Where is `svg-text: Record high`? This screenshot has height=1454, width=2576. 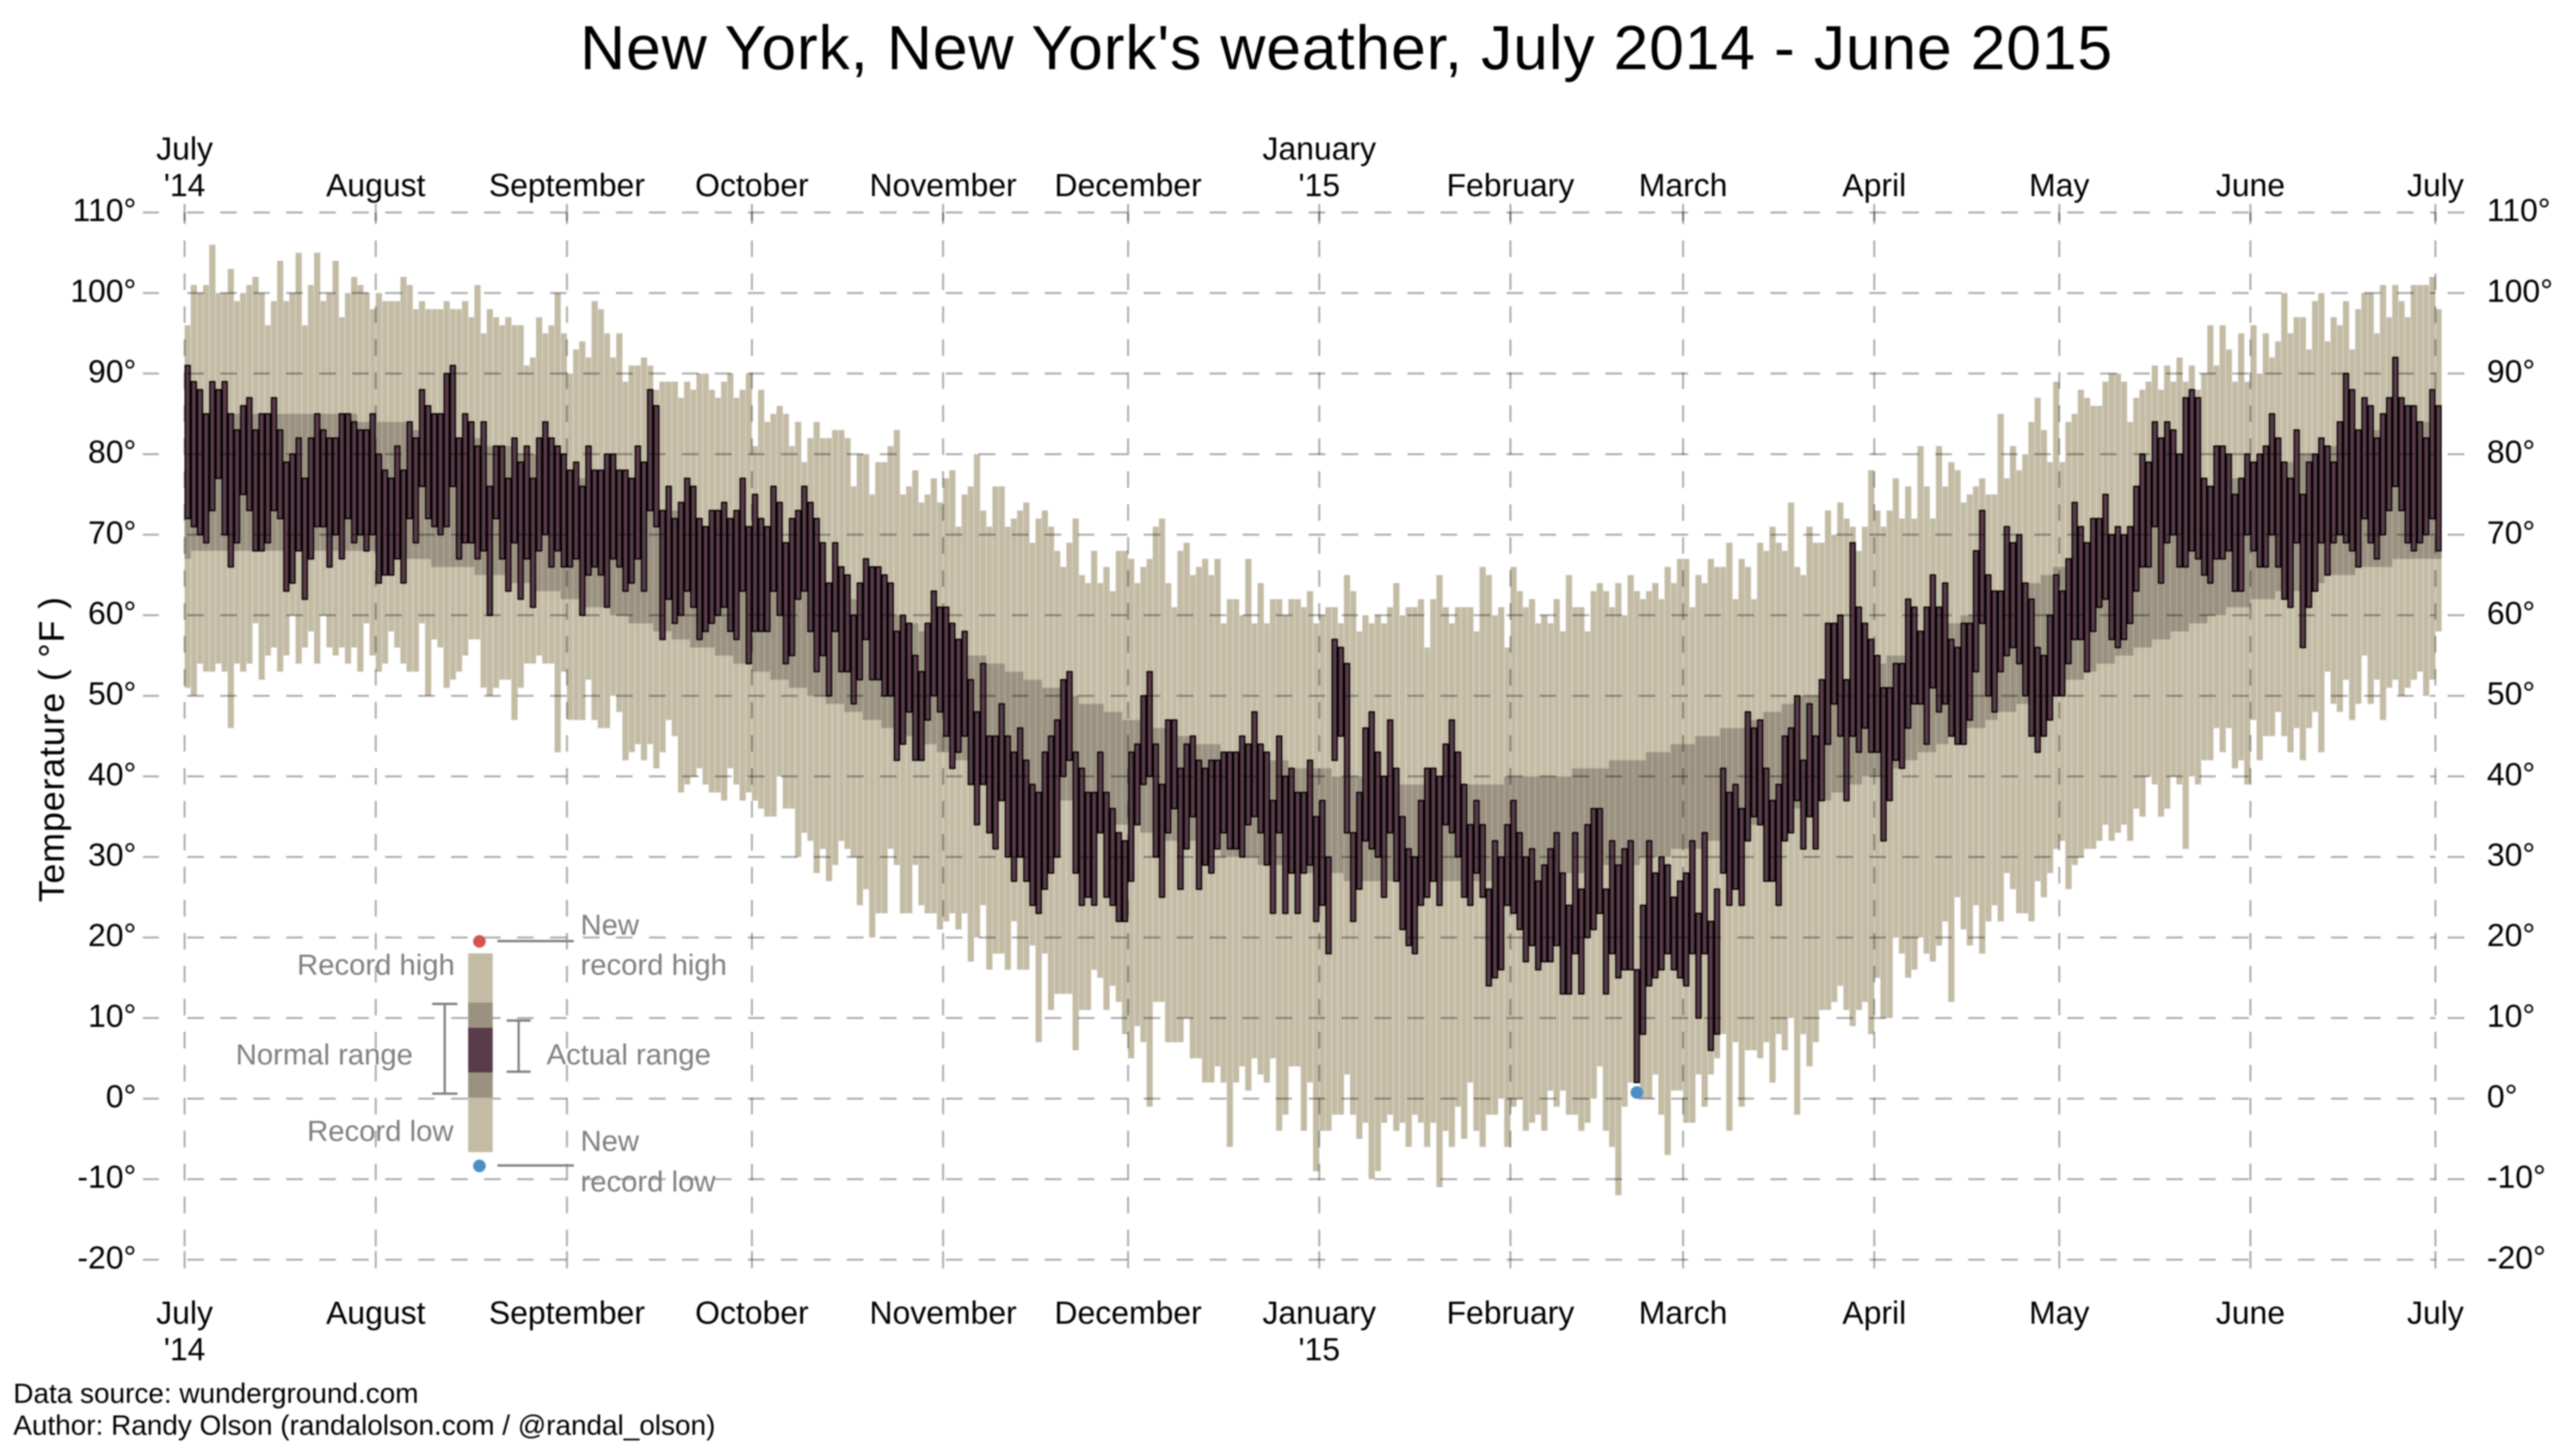 svg-text: Record high is located at coordinates (376, 965).